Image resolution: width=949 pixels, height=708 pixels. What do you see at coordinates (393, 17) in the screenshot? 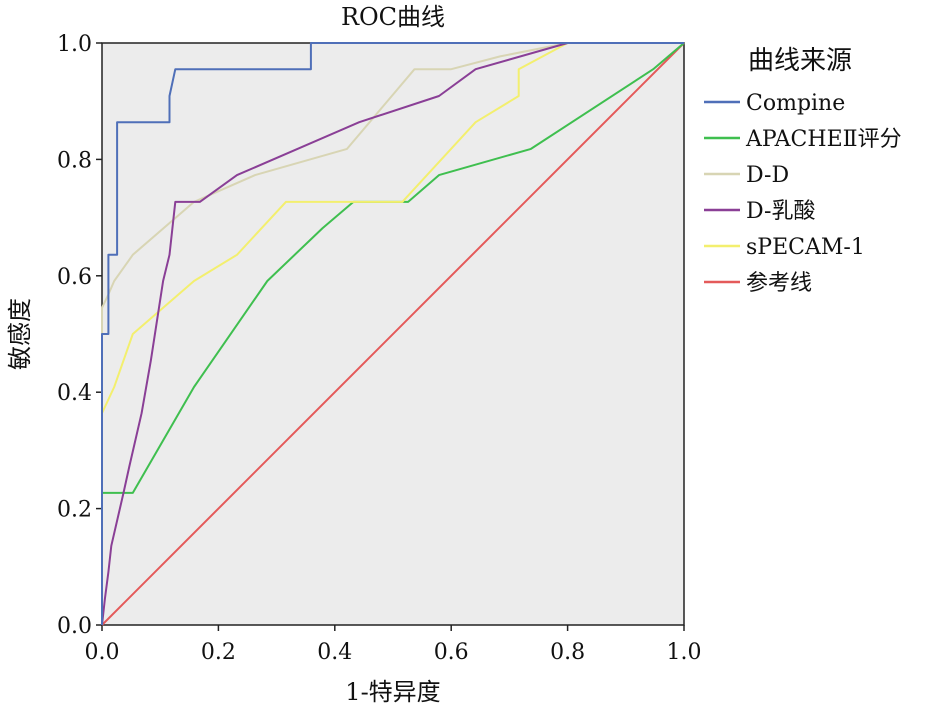
I see `chart-title: ROC曲线` at bounding box center [393, 17].